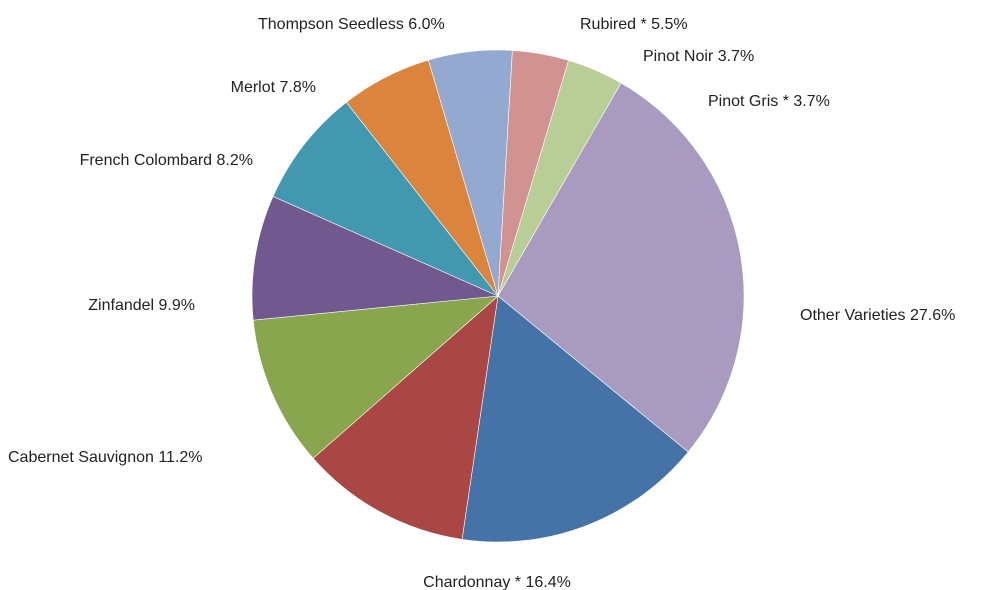  I want to click on pie-slice-merlot, so click(385, 199).